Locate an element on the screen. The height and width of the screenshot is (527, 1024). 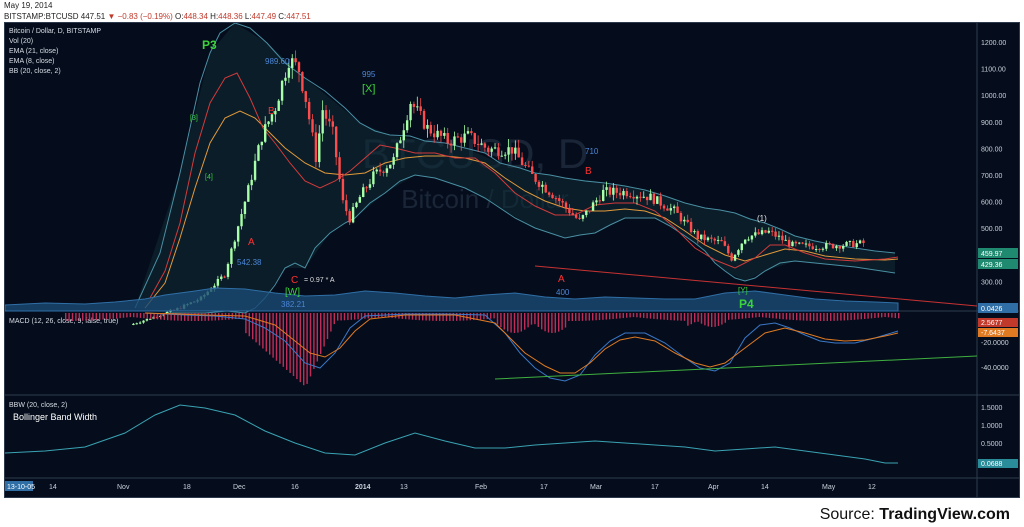
legend-ema21: EMA (21, close) is located at coordinates (33, 51).